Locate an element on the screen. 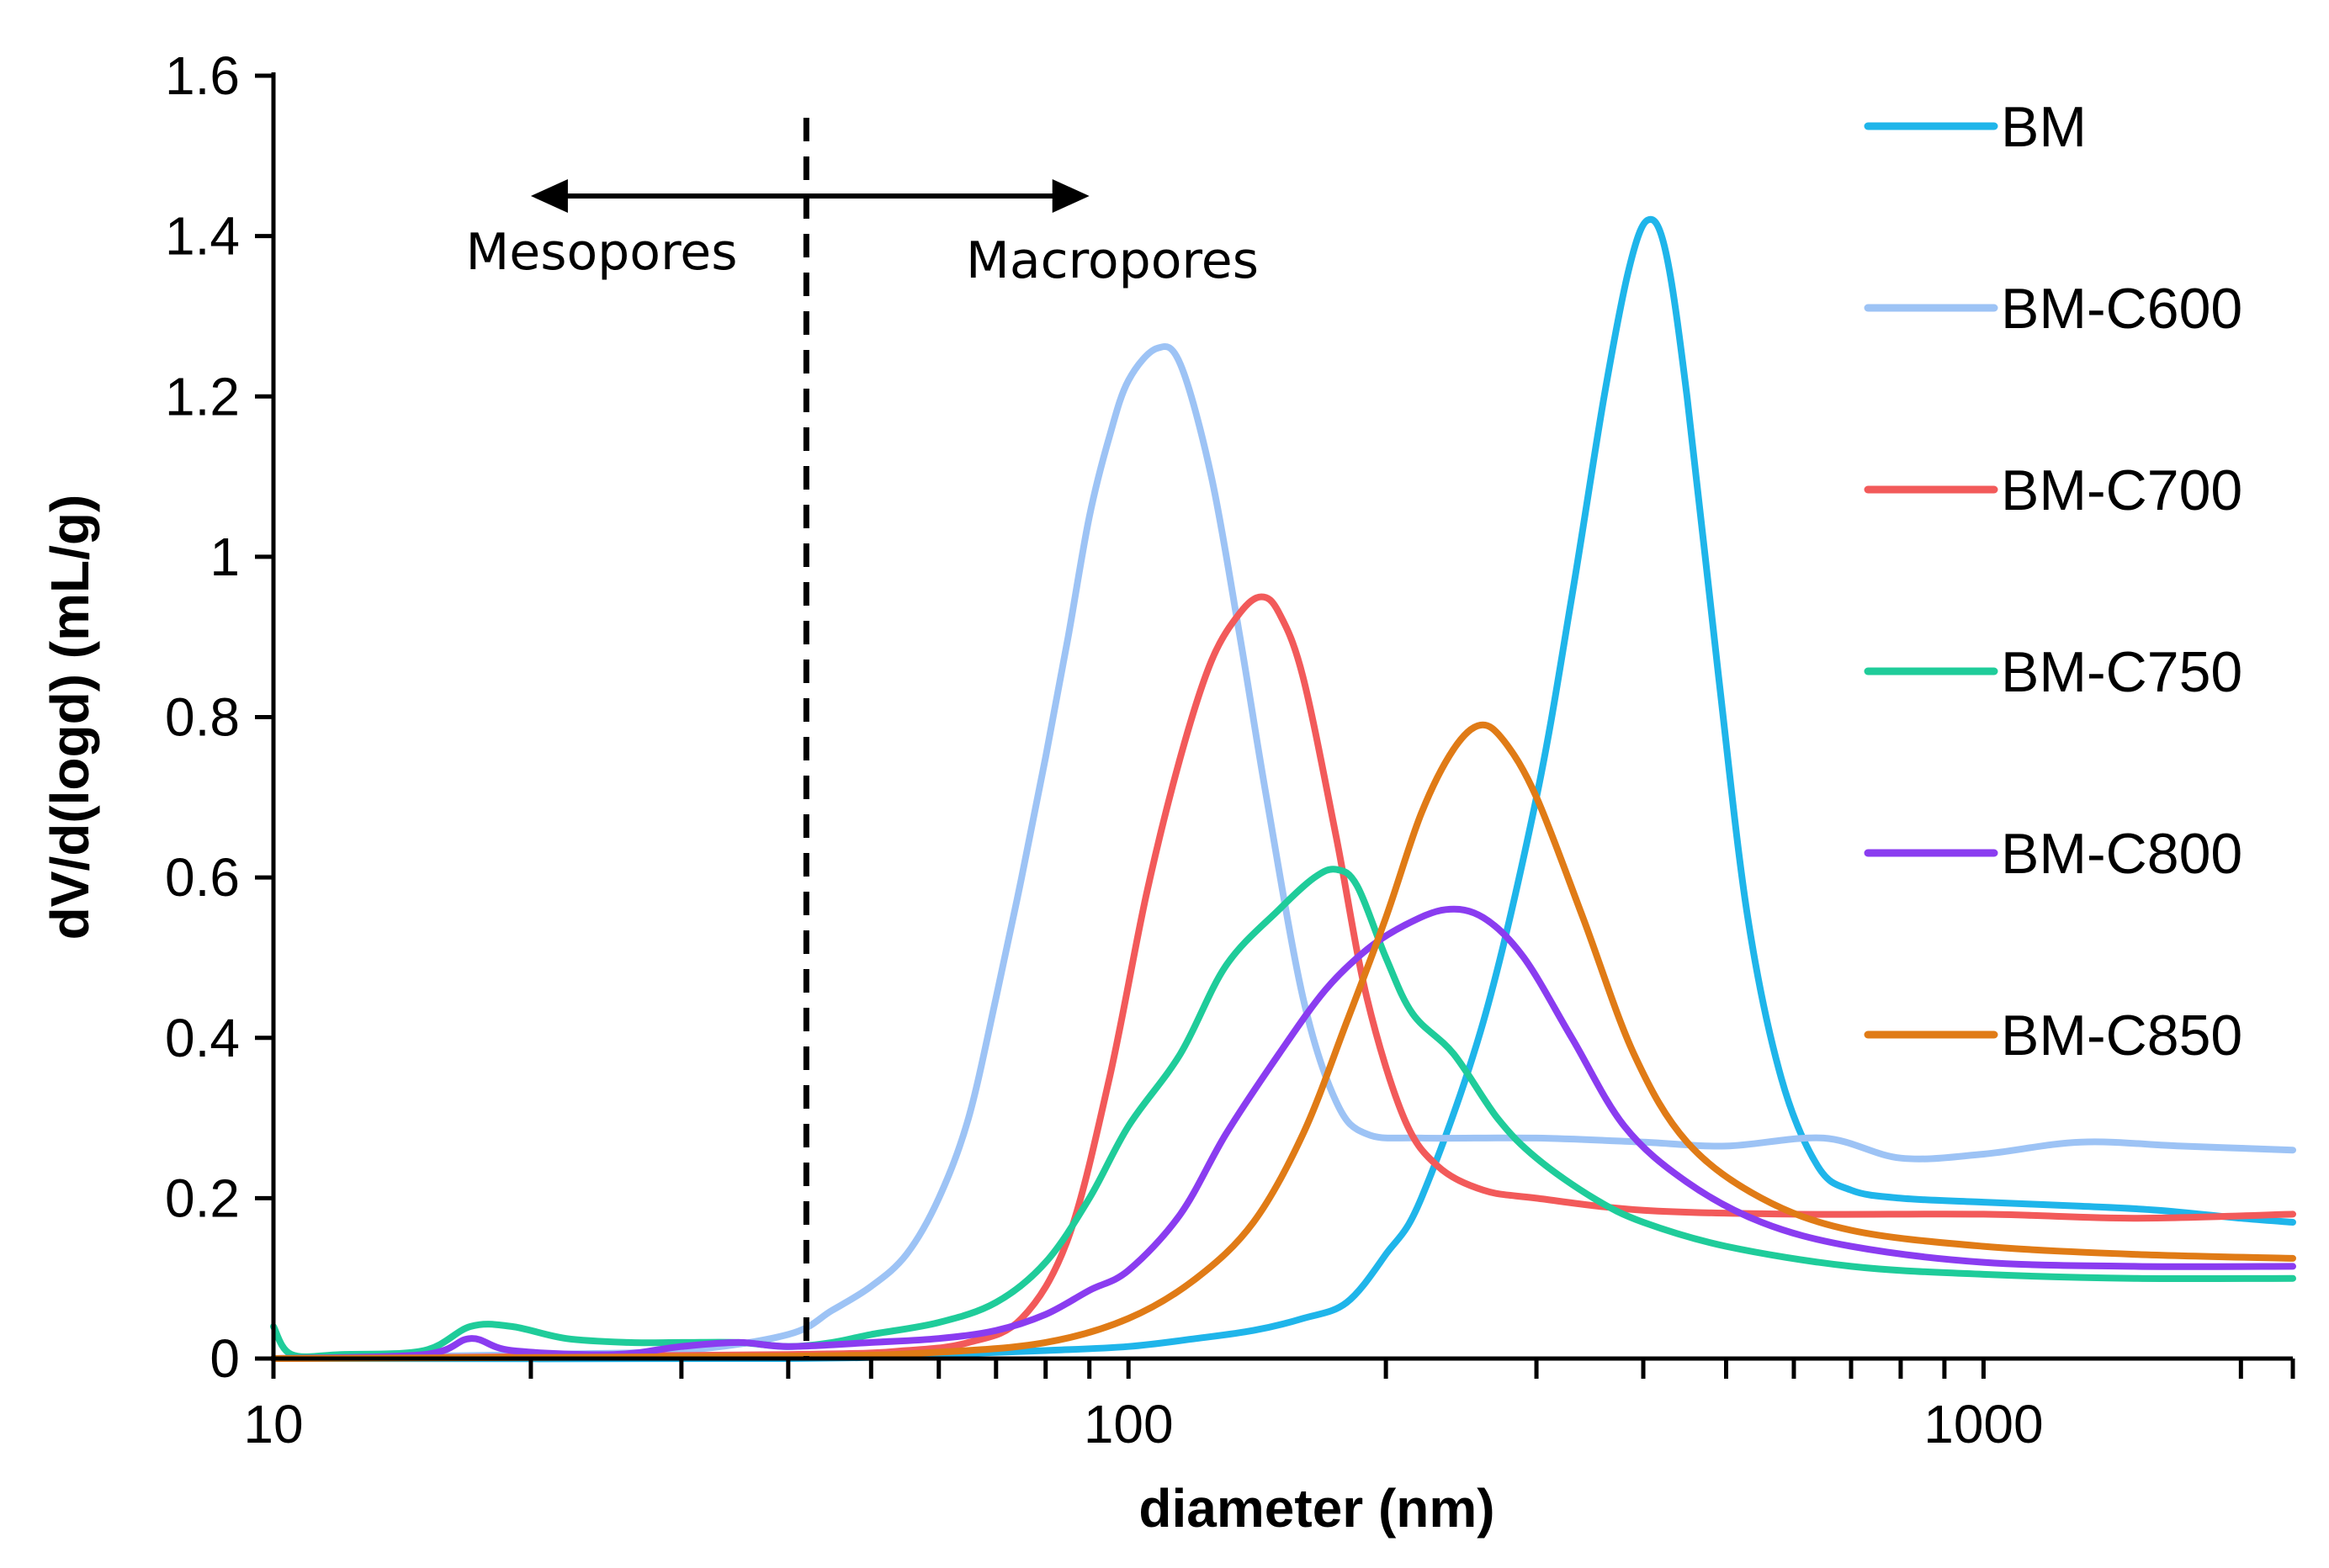  x-ticks: 10 100 1000 is located at coordinates (1269, 1406).